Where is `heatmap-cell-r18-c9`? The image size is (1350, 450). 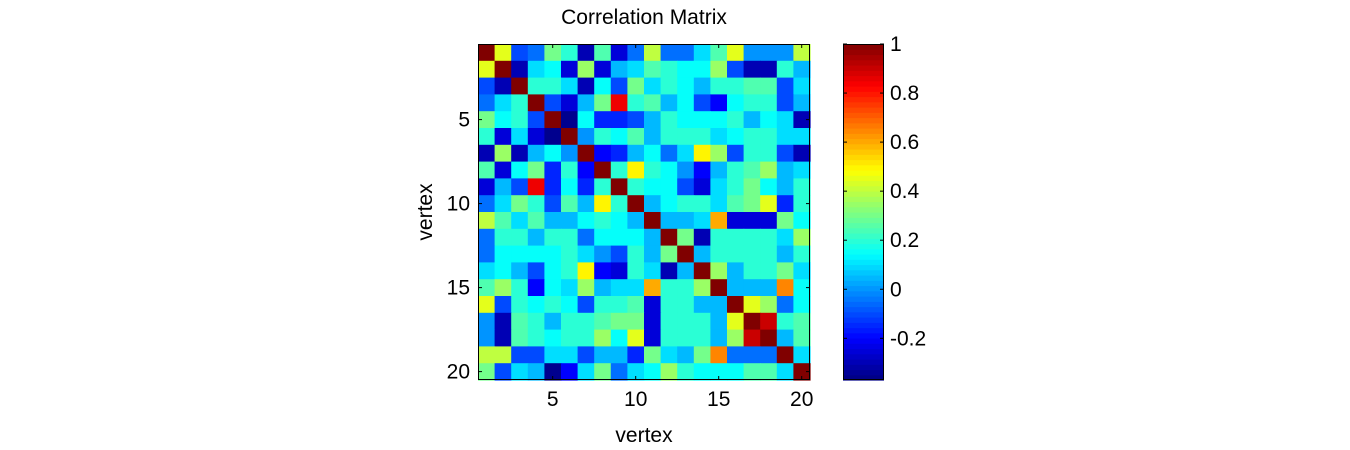
heatmap-cell-r18-c9 is located at coordinates (619, 338).